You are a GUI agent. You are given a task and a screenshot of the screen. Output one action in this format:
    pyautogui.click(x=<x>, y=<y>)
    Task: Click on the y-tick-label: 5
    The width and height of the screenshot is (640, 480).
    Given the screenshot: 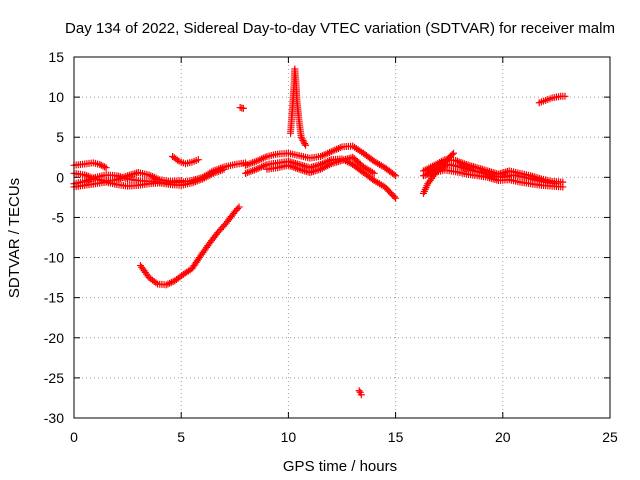 What is the action you would take?
    pyautogui.click(x=60, y=137)
    